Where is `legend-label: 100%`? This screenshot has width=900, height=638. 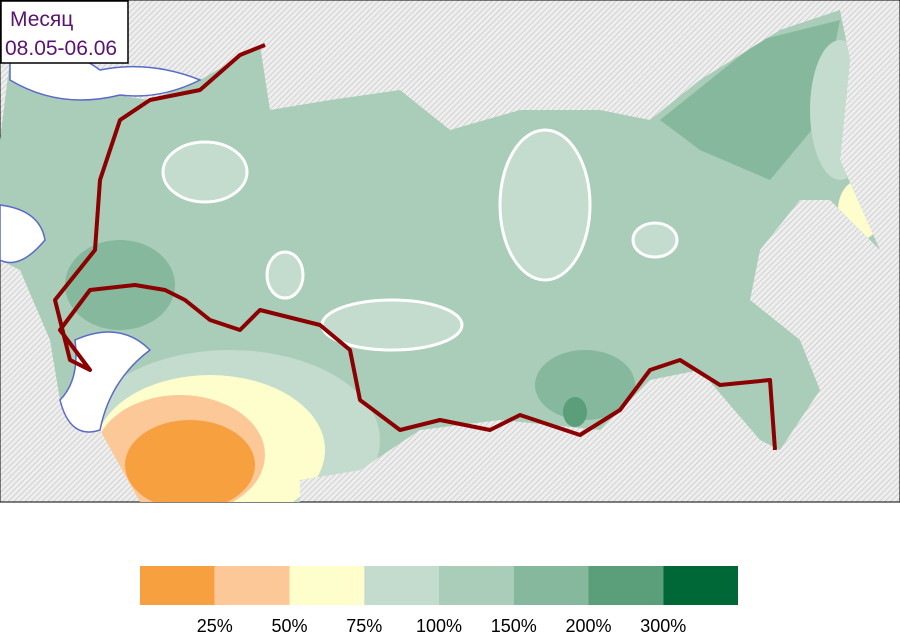
legend-label: 100% is located at coordinates (439, 626).